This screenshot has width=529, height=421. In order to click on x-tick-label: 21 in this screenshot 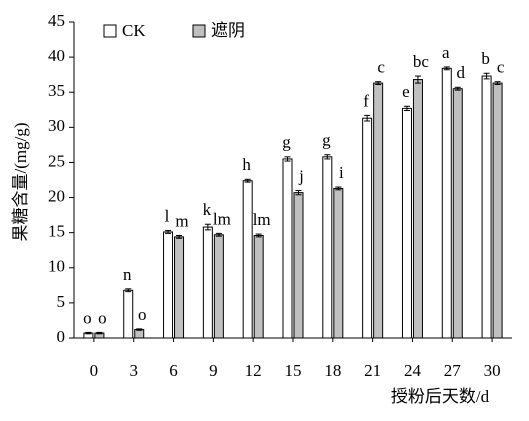, I will do `click(372, 370)`.